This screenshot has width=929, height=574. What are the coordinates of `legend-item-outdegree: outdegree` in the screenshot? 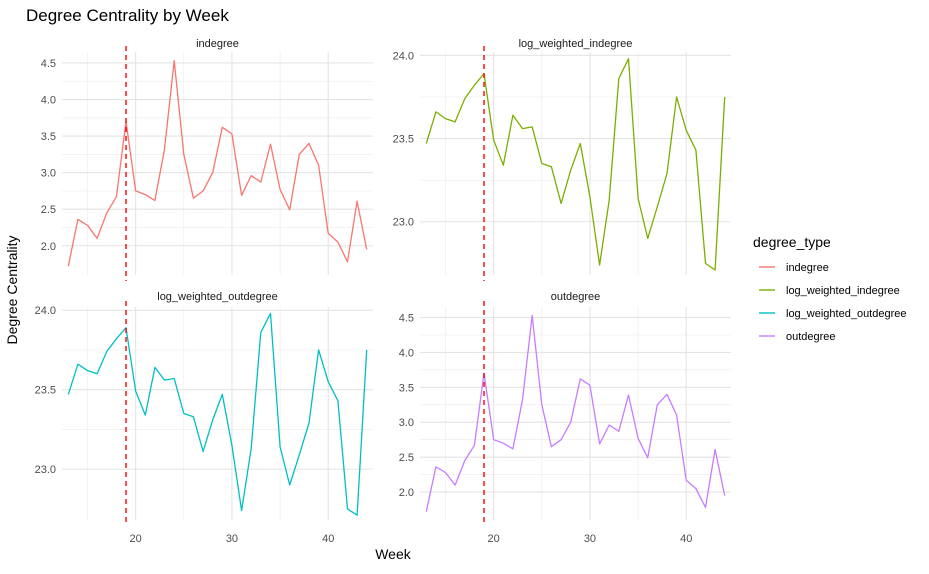 It's located at (797, 337).